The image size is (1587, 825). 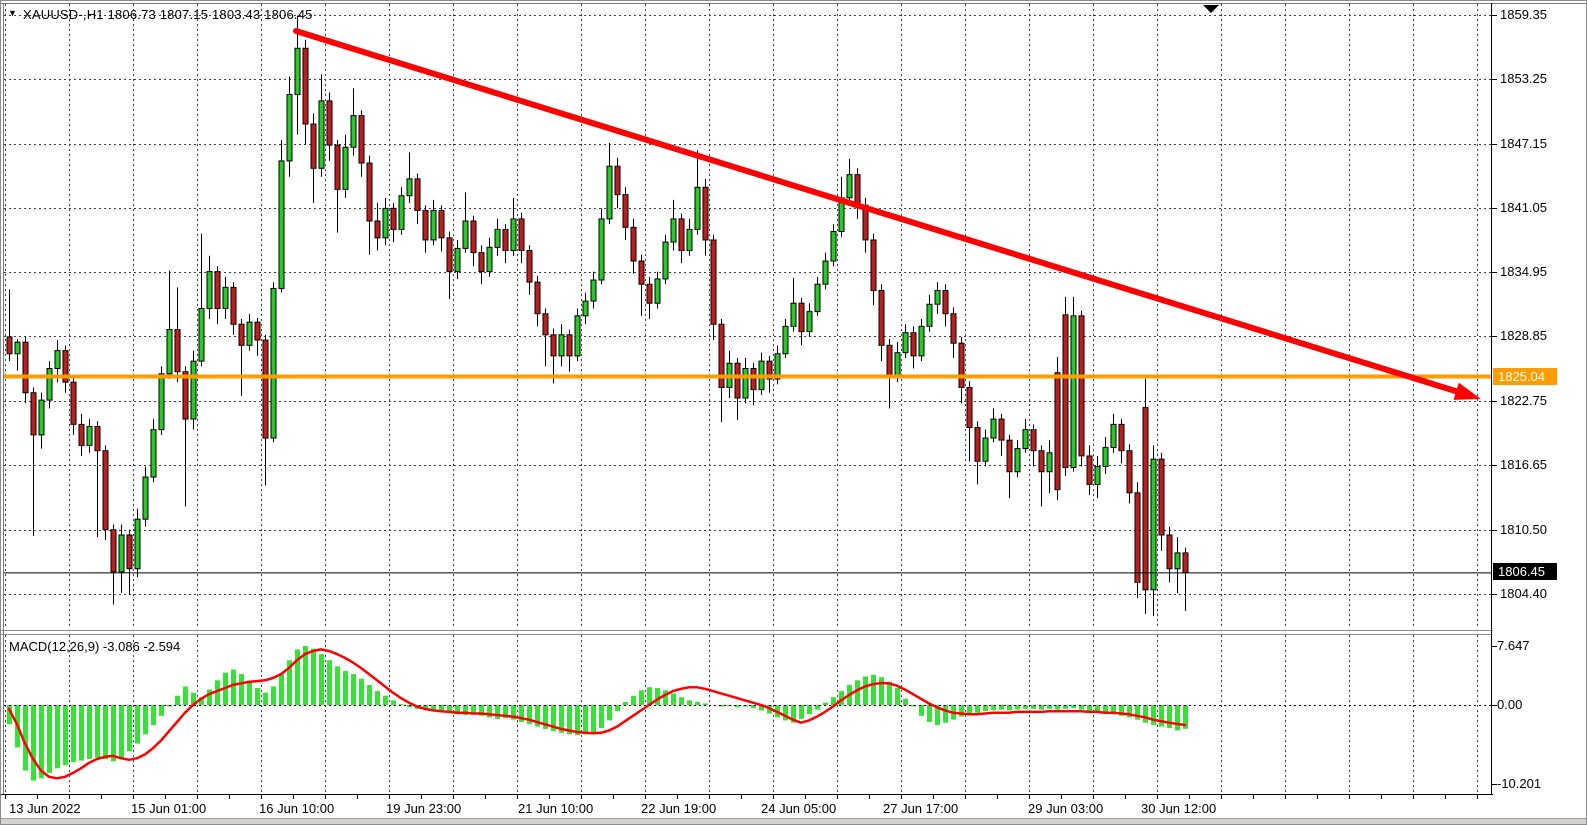 What do you see at coordinates (424, 808) in the screenshot?
I see `time-tick-label: 19 Jun 23:00` at bounding box center [424, 808].